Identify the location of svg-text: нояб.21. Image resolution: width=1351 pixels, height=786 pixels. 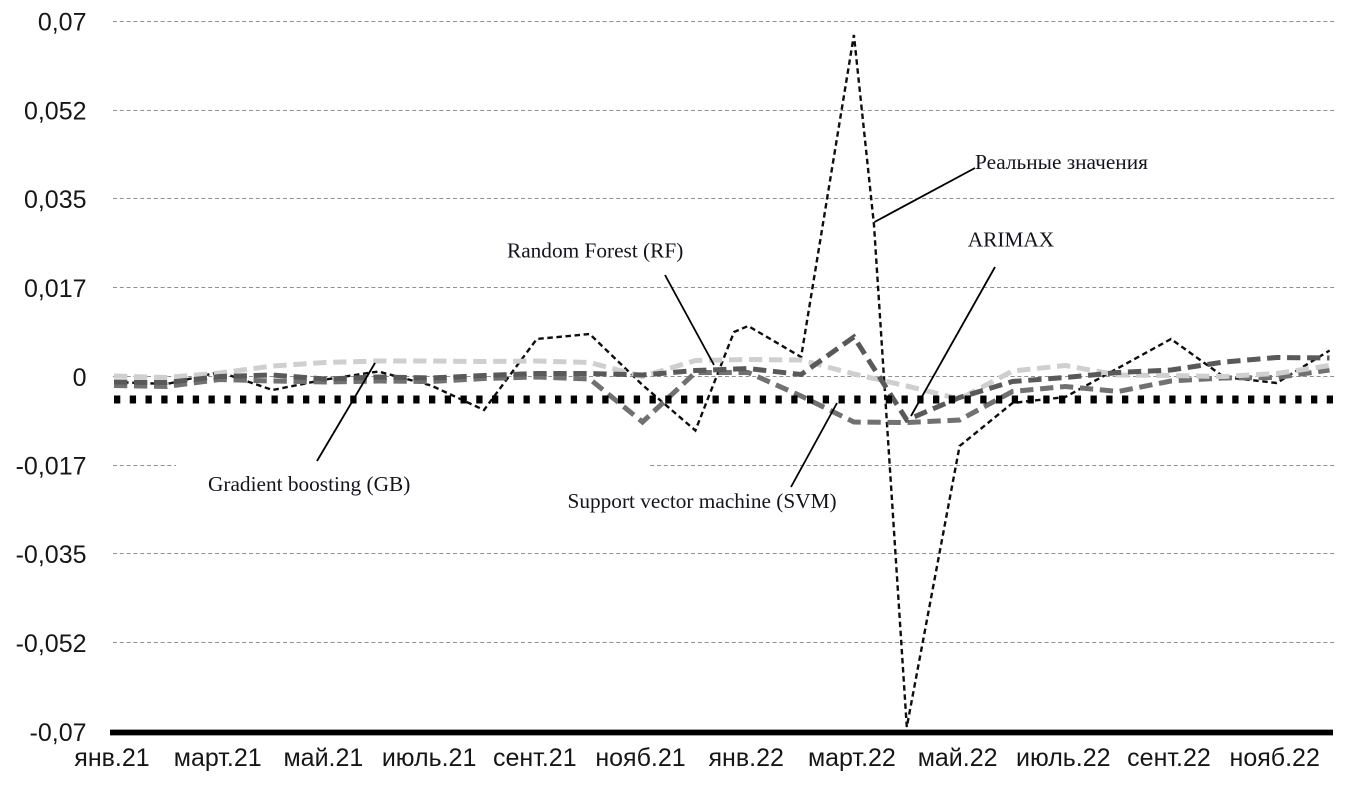
(640, 758).